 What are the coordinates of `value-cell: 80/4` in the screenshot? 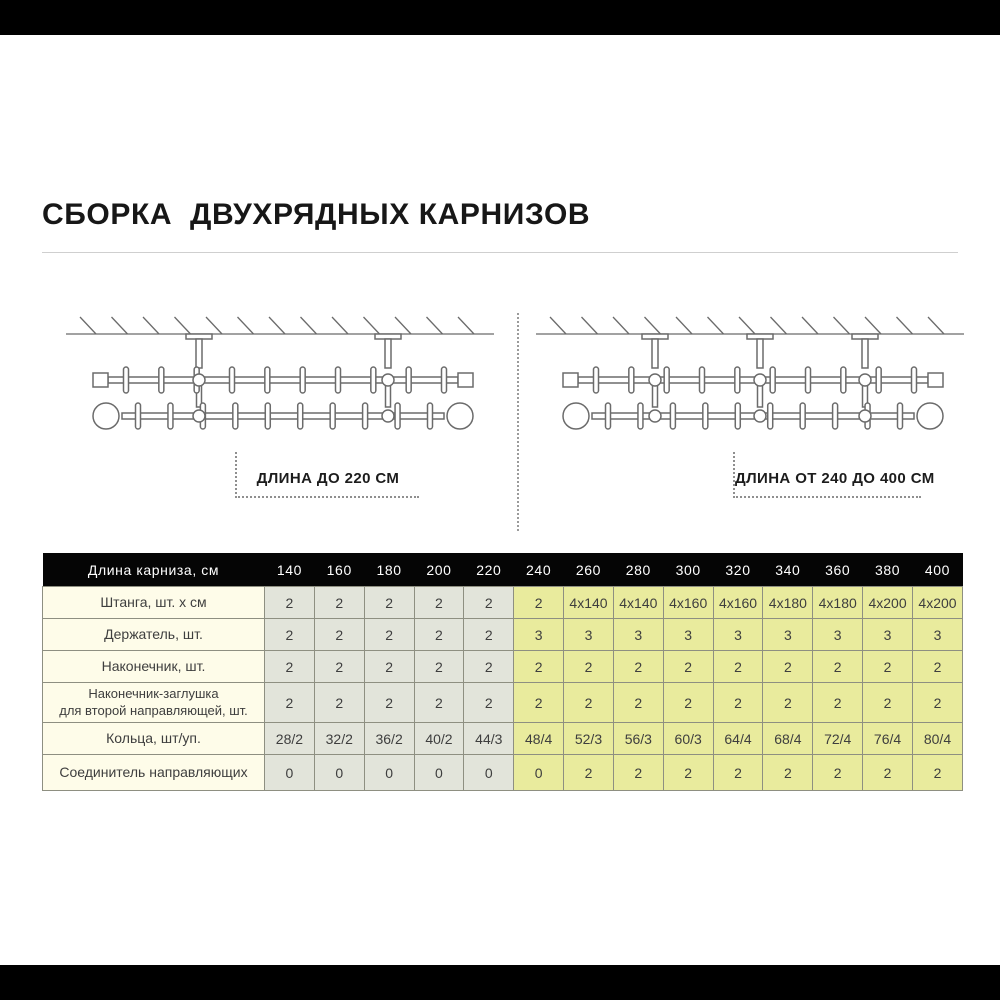 It's located at (937, 738).